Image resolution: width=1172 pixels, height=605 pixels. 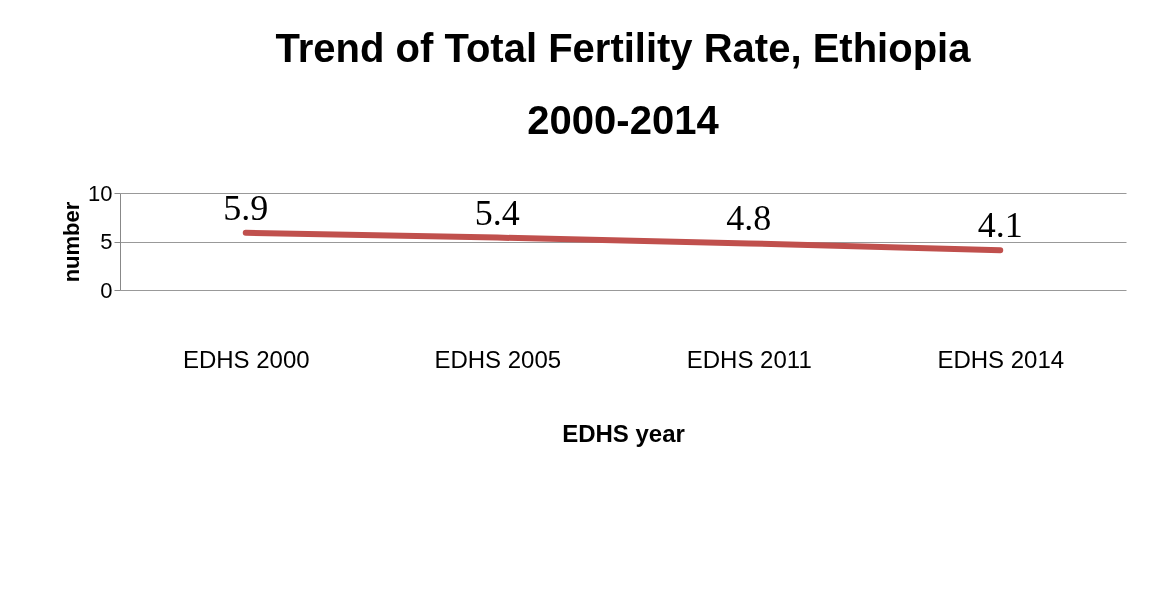 I want to click on data-label: 4.1, so click(x=1000, y=225).